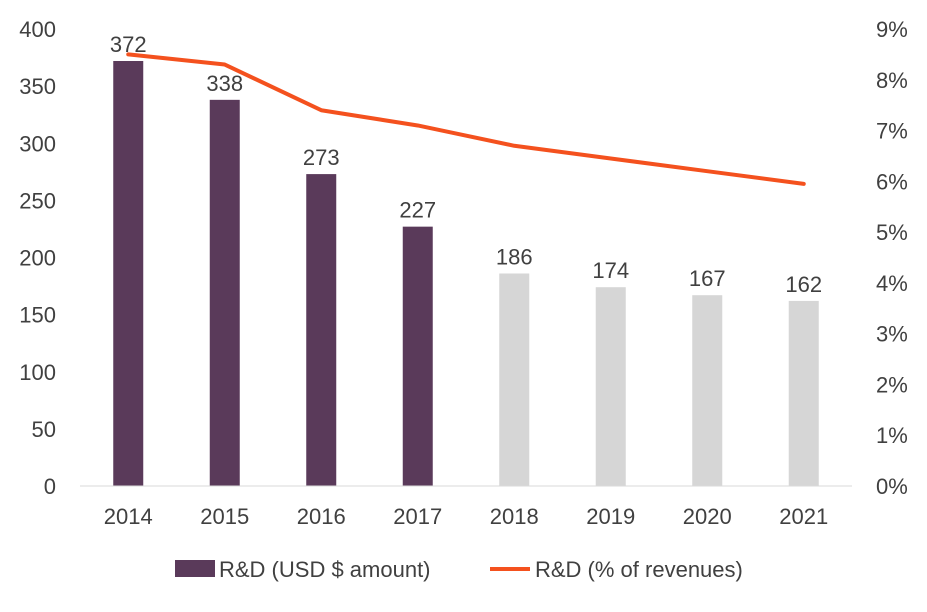  I want to click on y-left-tick-label: 0, so click(50, 486).